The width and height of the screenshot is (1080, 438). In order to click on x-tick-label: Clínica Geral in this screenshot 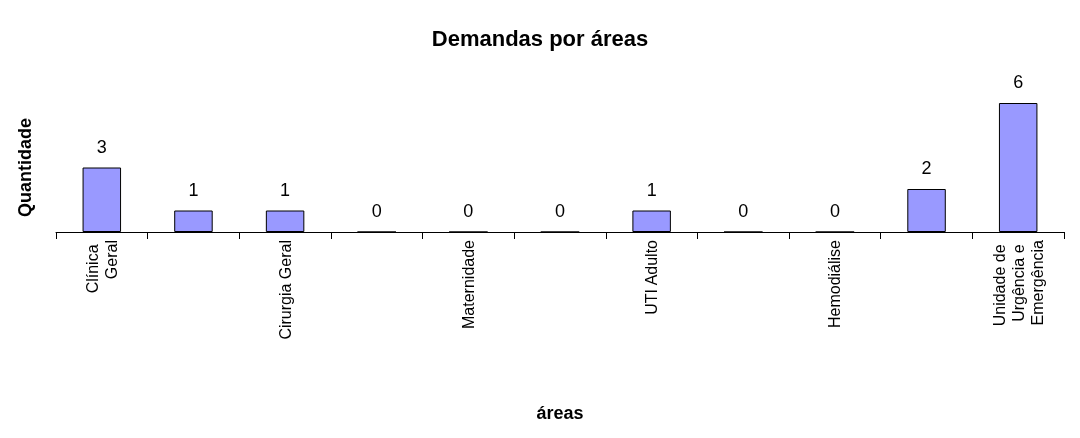, I will do `click(101, 267)`.